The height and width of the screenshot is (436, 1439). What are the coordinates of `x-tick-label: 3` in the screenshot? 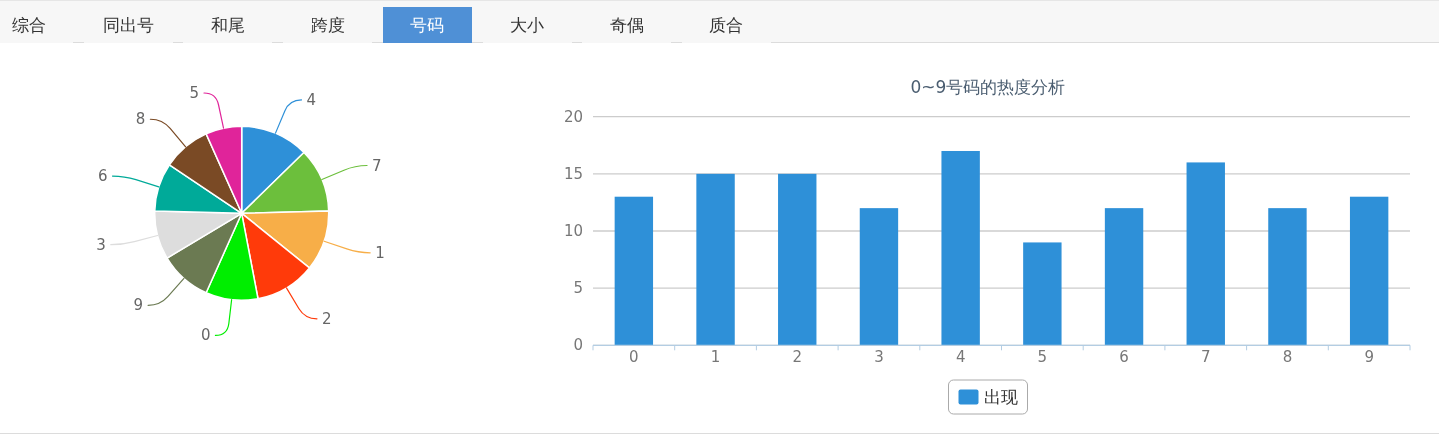 It's located at (879, 357).